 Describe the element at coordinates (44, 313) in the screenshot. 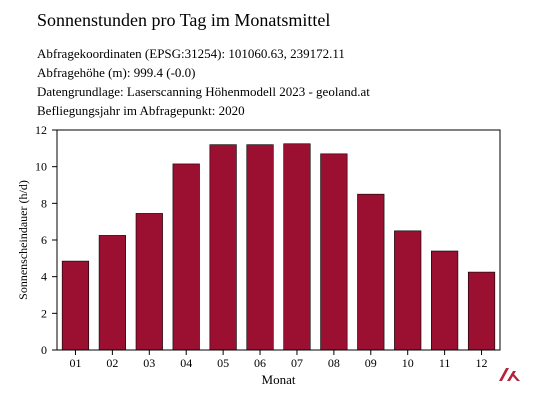

I see `y-tick-label: 2` at that location.